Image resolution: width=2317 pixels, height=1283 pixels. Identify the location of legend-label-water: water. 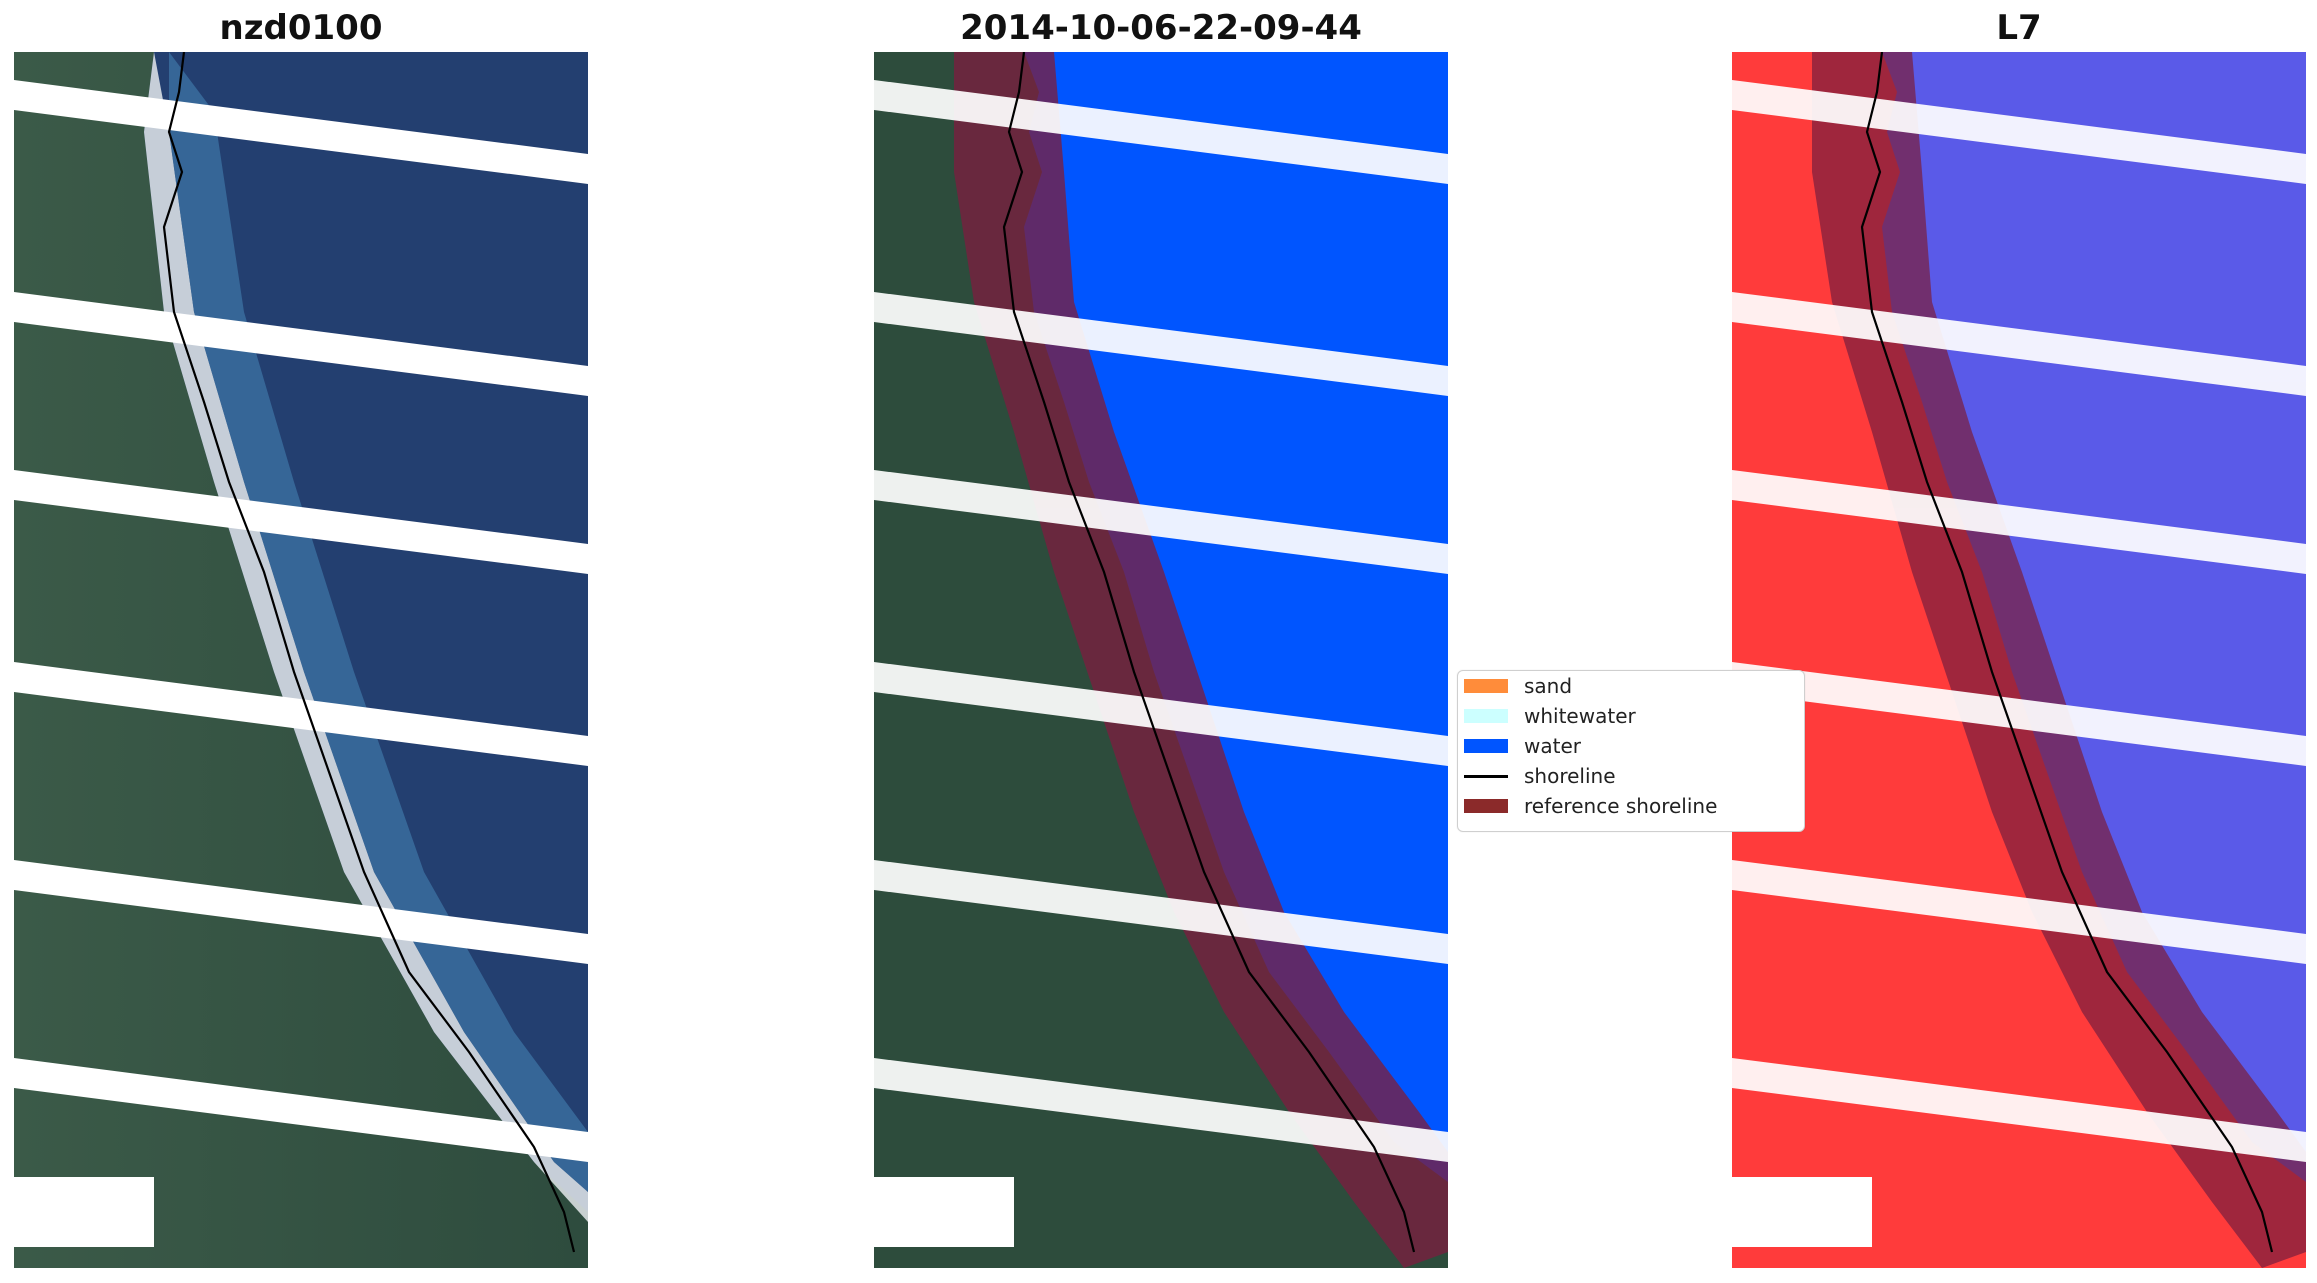
(1552, 746).